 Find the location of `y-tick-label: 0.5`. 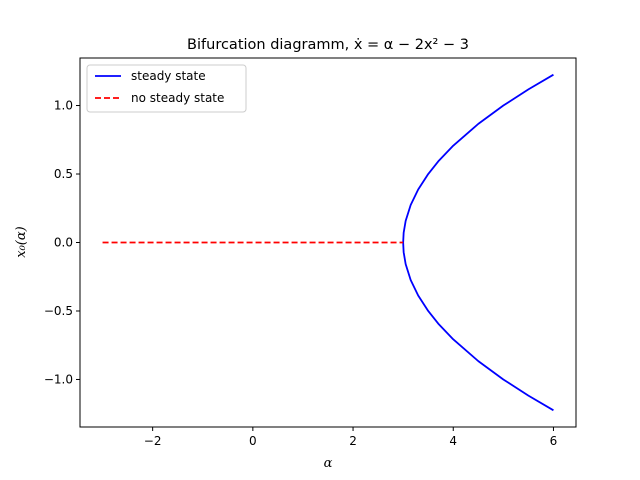

y-tick-label: 0.5 is located at coordinates (63, 174).